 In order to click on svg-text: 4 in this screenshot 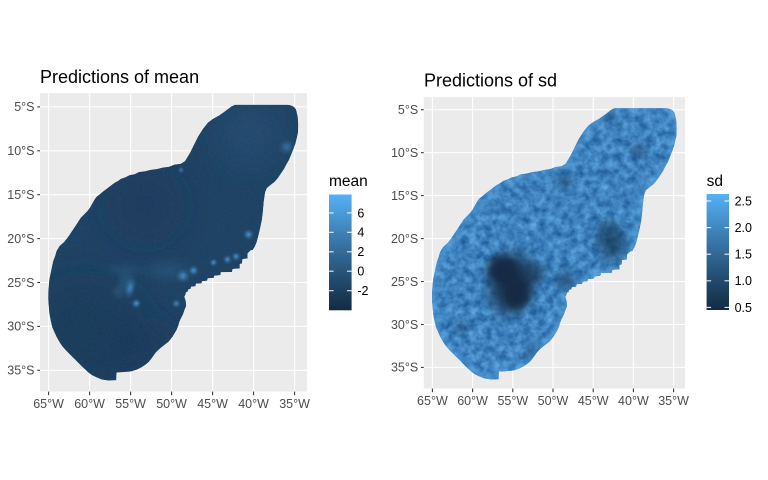, I will do `click(360, 233)`.